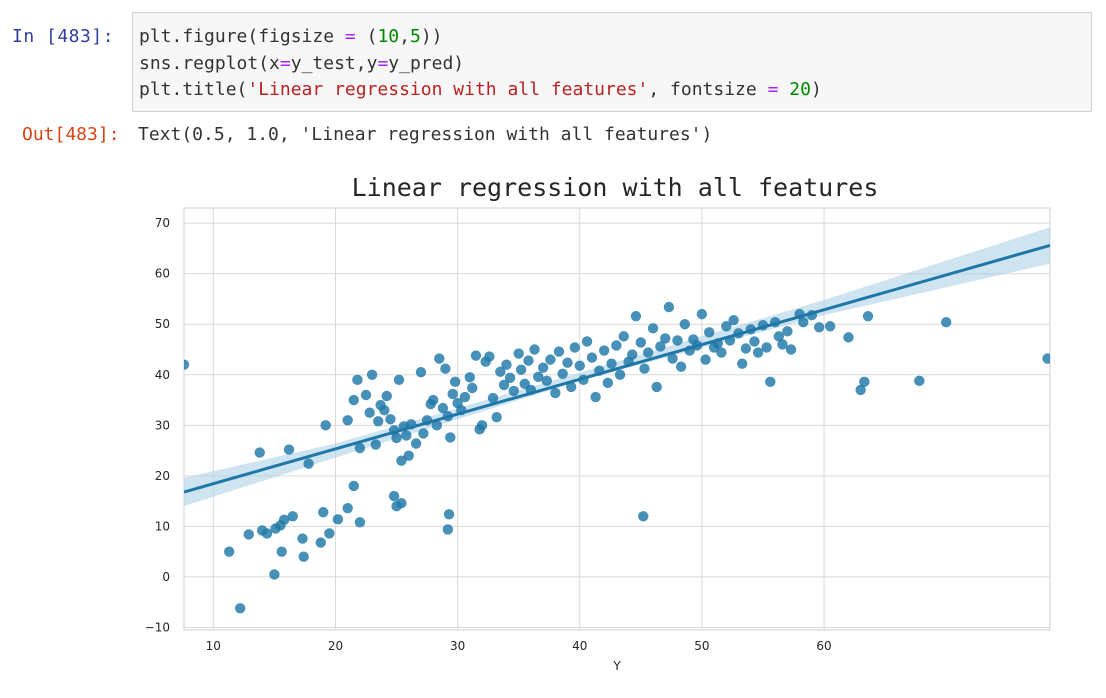 The image size is (1106, 698). I want to click on output-prompt: Out[483]:, so click(71, 134).